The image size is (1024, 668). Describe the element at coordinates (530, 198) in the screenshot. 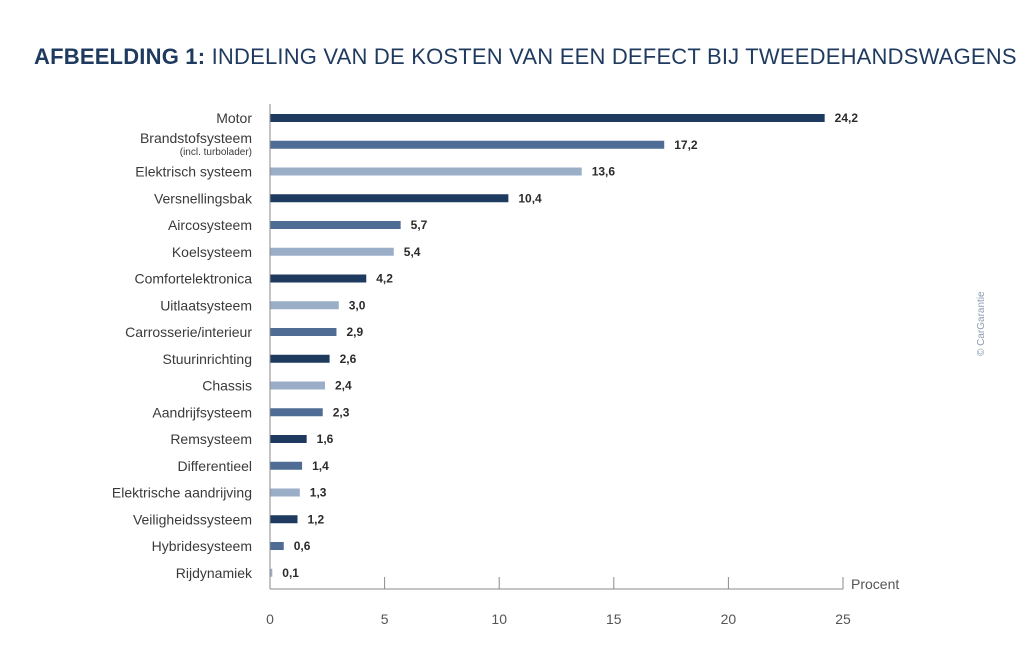

I see `value-label: 10,4` at that location.